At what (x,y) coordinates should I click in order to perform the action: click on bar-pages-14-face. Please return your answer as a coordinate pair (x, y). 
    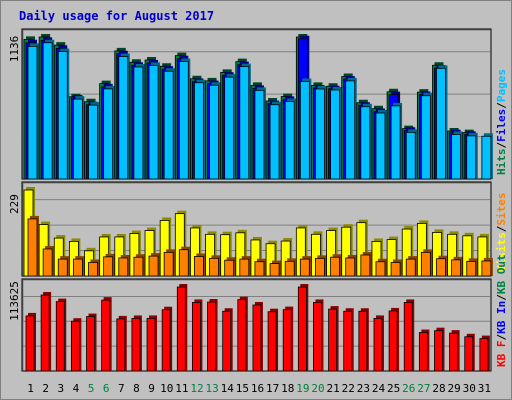
    Looking at the image, I should click on (229, 128).